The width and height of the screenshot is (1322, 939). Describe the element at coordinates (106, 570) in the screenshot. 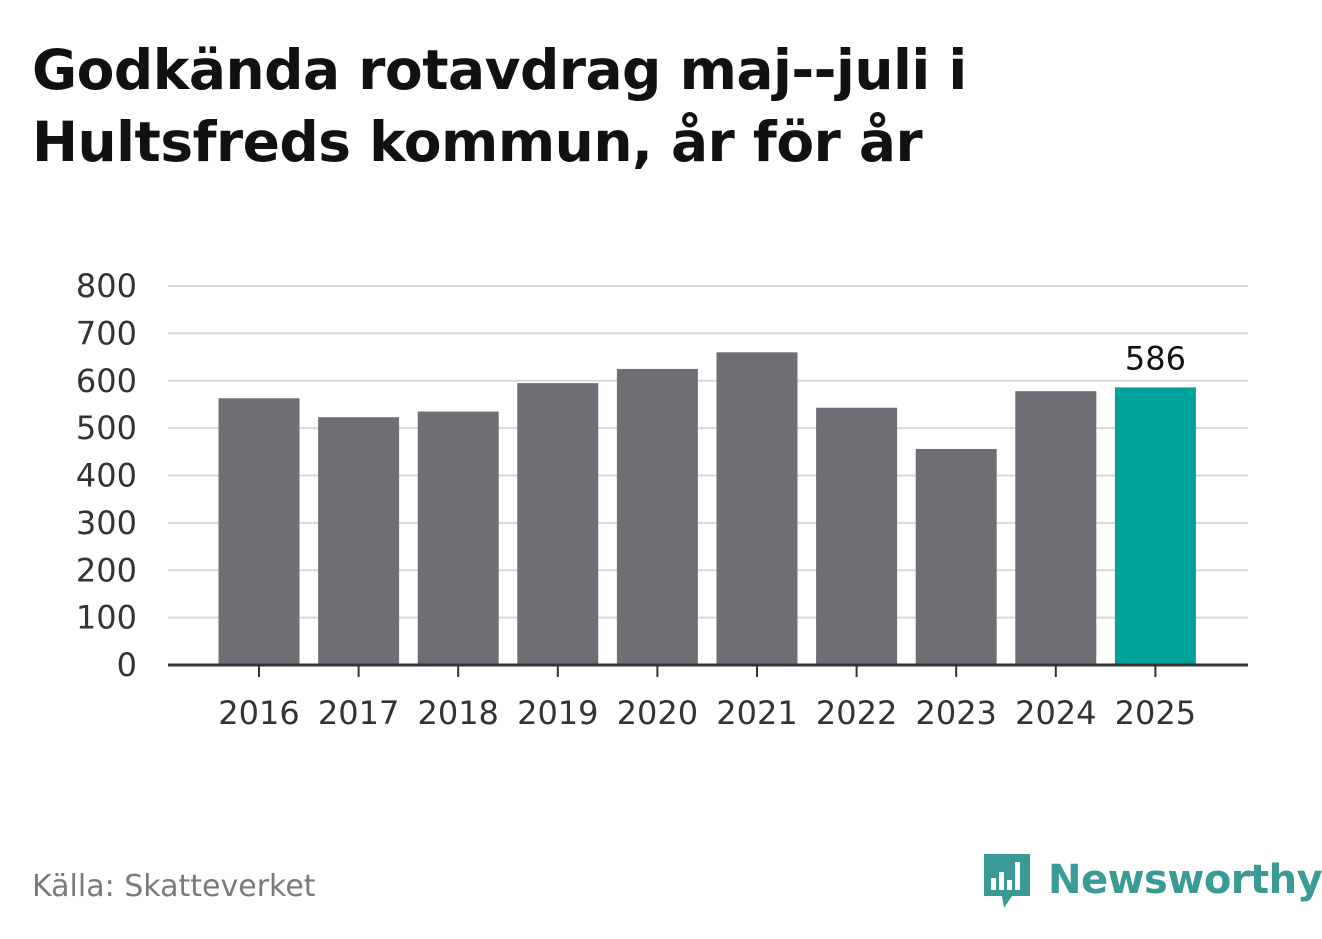

I see `y-tick-label: 200` at that location.